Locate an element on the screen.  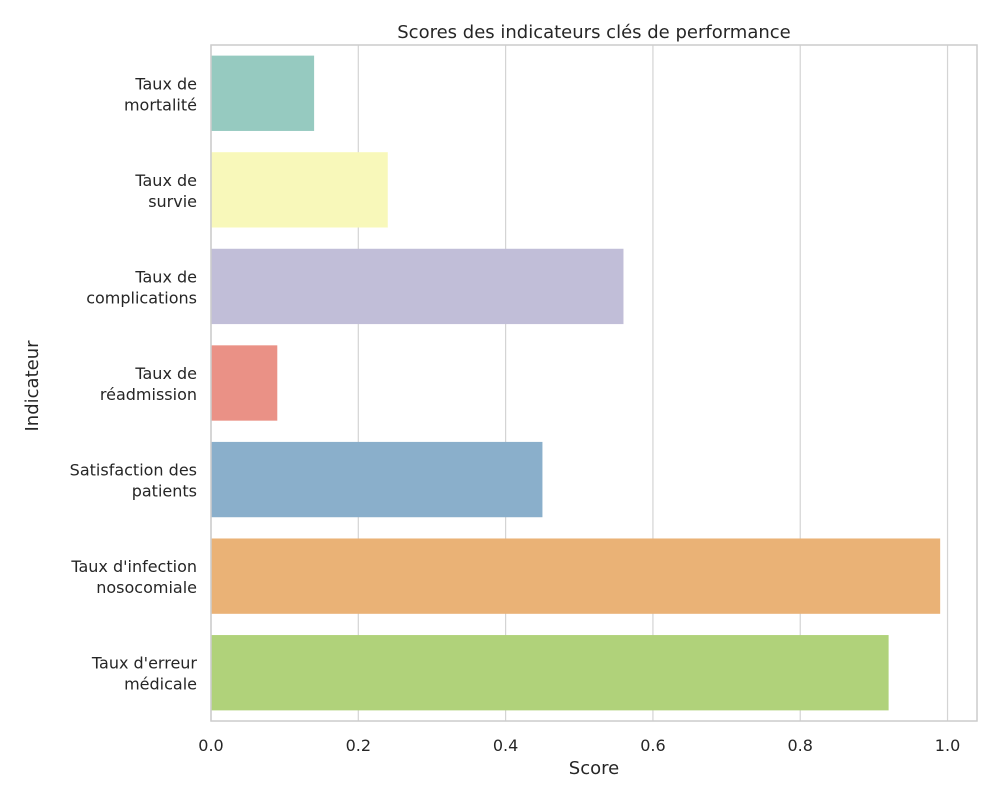
y-tick-label: Taux de réadmission is located at coordinates (148, 384).